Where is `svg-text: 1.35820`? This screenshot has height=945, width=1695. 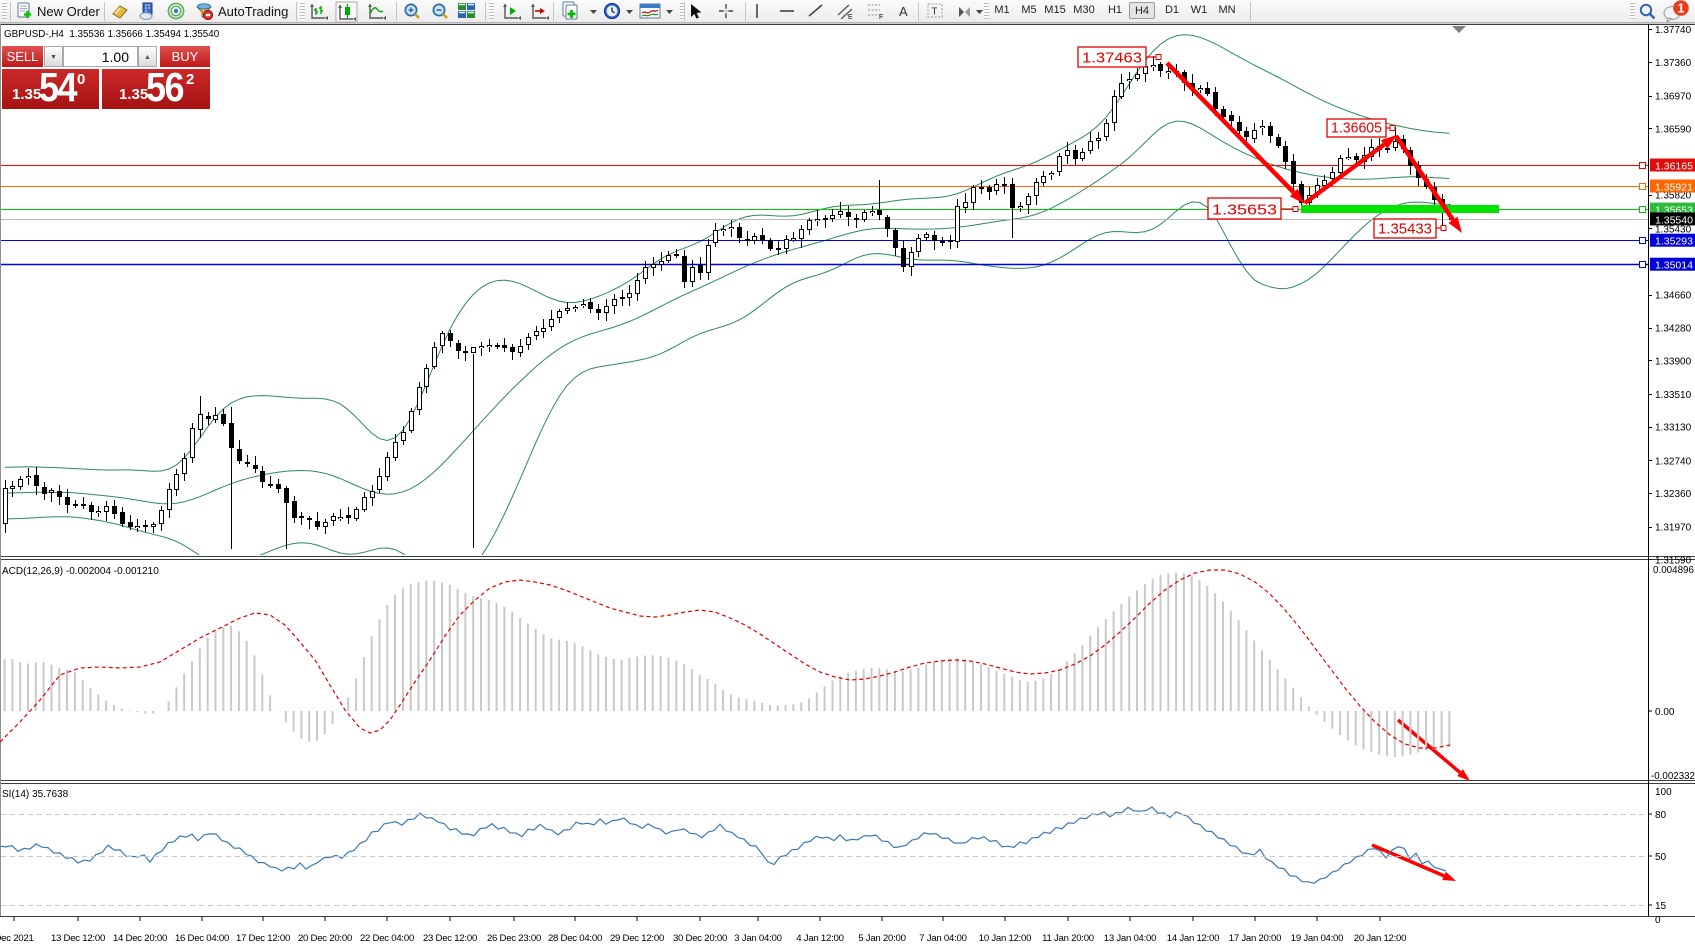
svg-text: 1.35820 is located at coordinates (1673, 196).